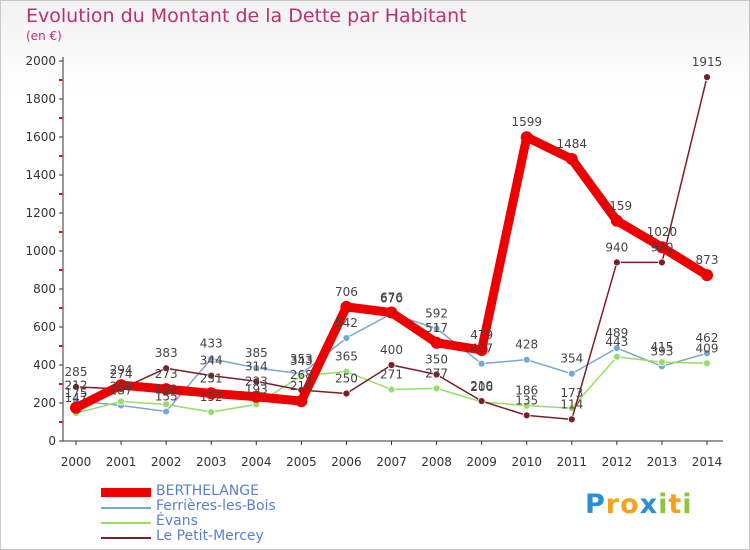 The width and height of the screenshot is (750, 550). Describe the element at coordinates (76, 372) in the screenshot. I see `data-label: 285` at that location.